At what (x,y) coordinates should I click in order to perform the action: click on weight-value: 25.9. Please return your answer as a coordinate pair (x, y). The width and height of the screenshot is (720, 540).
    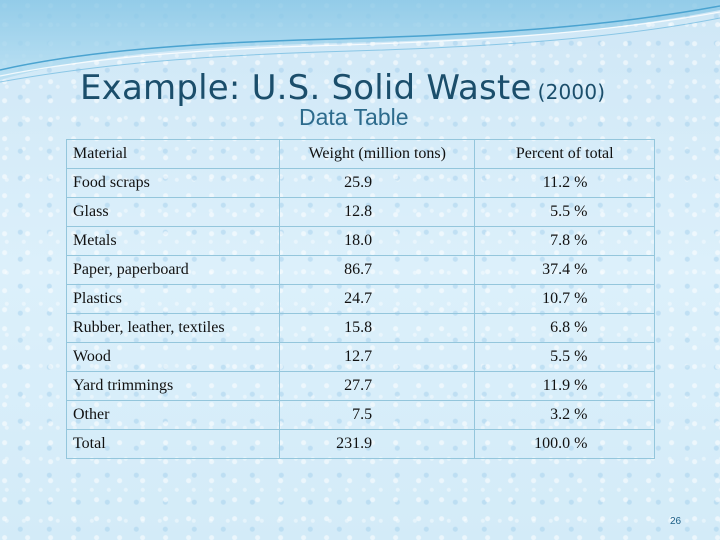
    Looking at the image, I should click on (358, 182).